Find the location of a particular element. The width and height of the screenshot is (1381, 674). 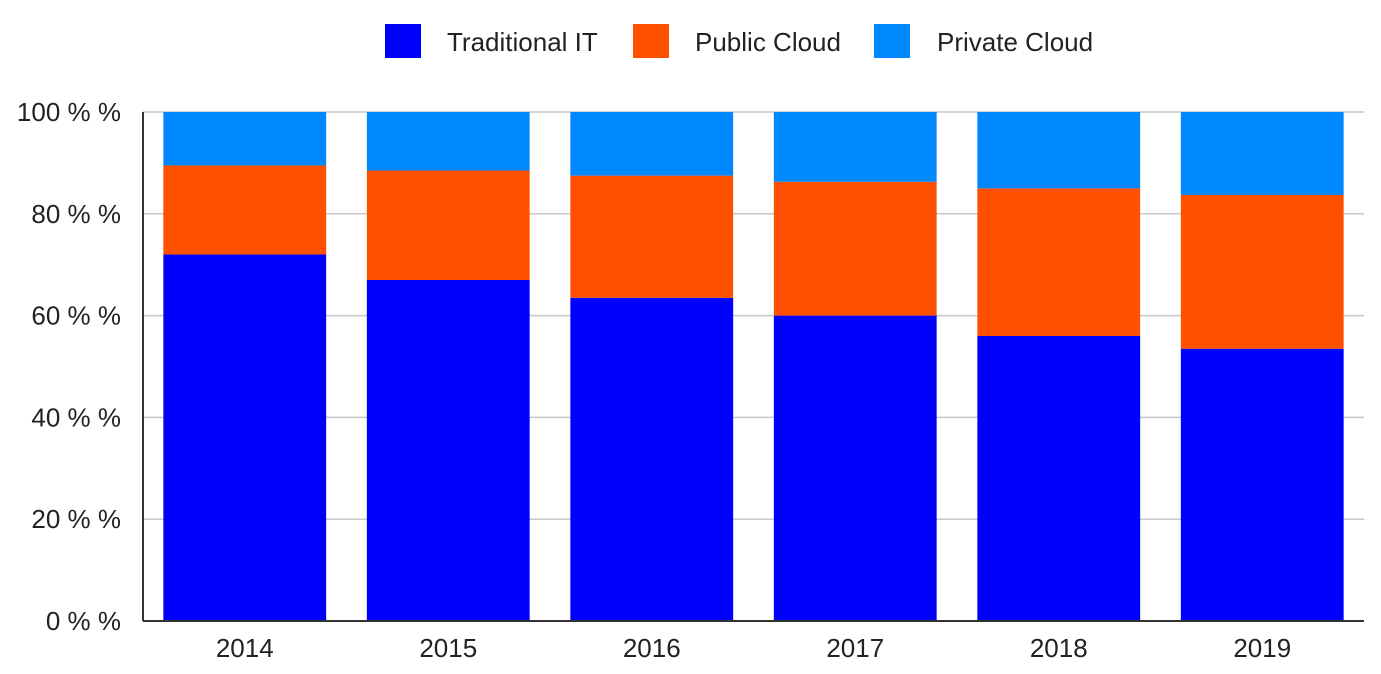

bar-public-cloud-2019 is located at coordinates (1262, 271).